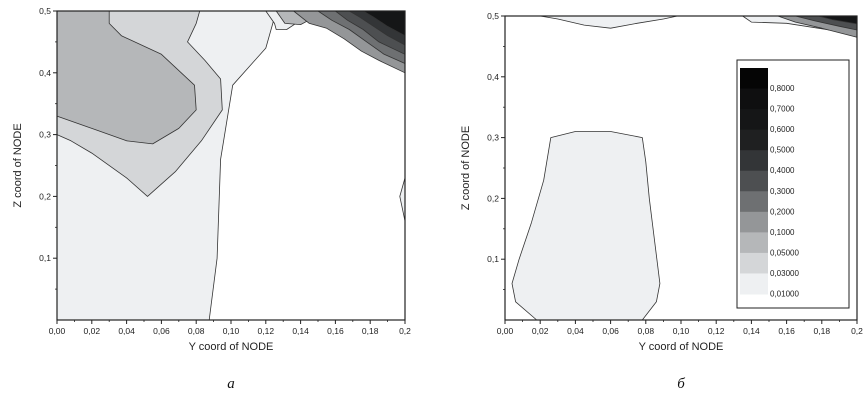  What do you see at coordinates (782, 191) in the screenshot?
I see `legend-label: 0,3000` at bounding box center [782, 191].